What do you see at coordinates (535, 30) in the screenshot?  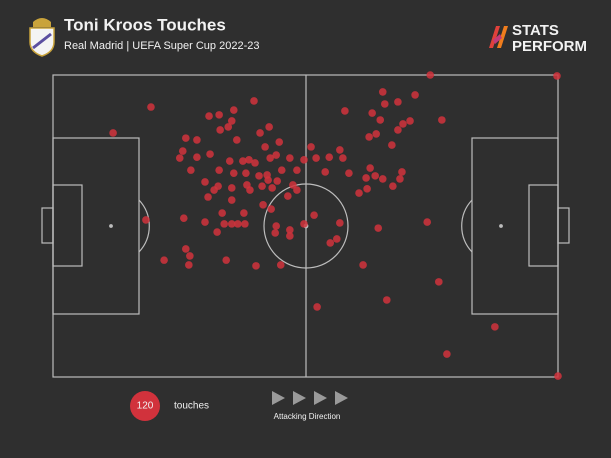 I see `brand-line: STATS` at bounding box center [535, 30].